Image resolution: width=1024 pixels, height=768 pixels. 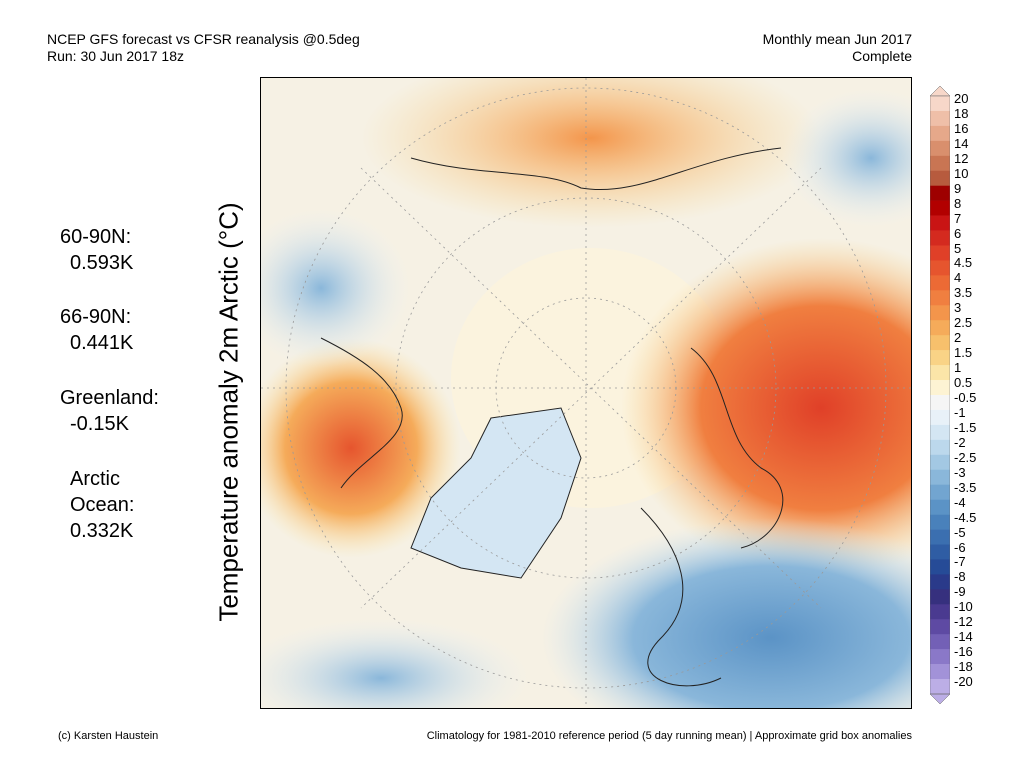 What do you see at coordinates (591, 153) in the screenshot?
I see `alaska-warm-region` at bounding box center [591, 153].